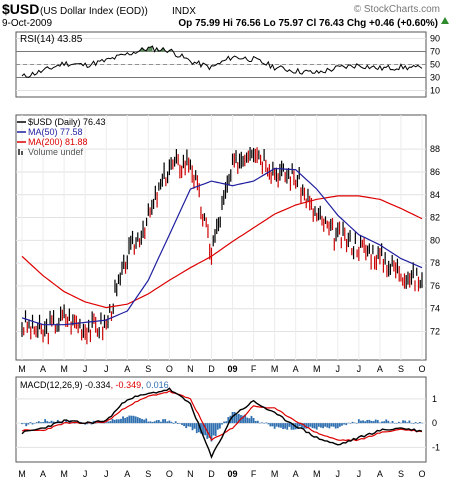 The height and width of the screenshot is (487, 460). Describe the element at coordinates (51, 385) in the screenshot. I see `macd-title-part: MACD(12,26,9)` at that location.